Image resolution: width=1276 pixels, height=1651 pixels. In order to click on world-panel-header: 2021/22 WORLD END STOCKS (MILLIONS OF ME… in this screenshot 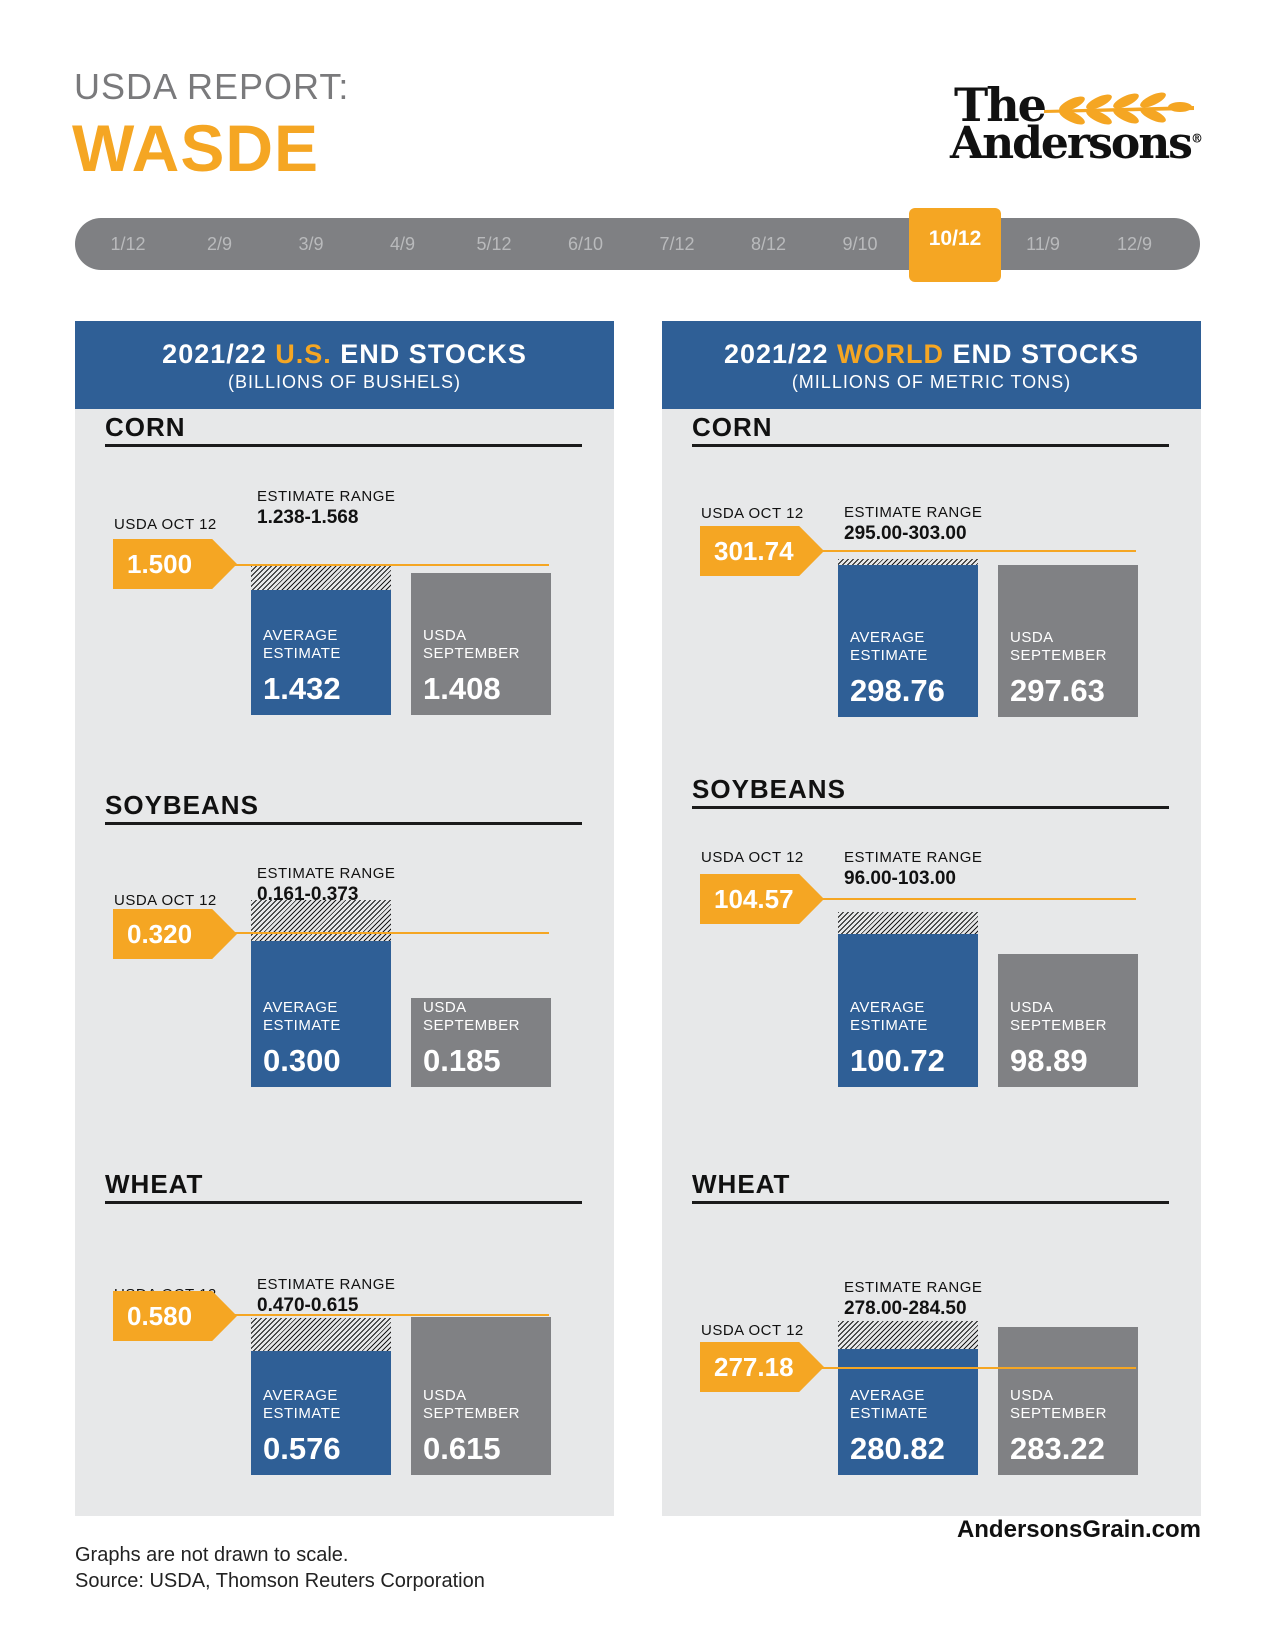, I will do `click(931, 365)`.